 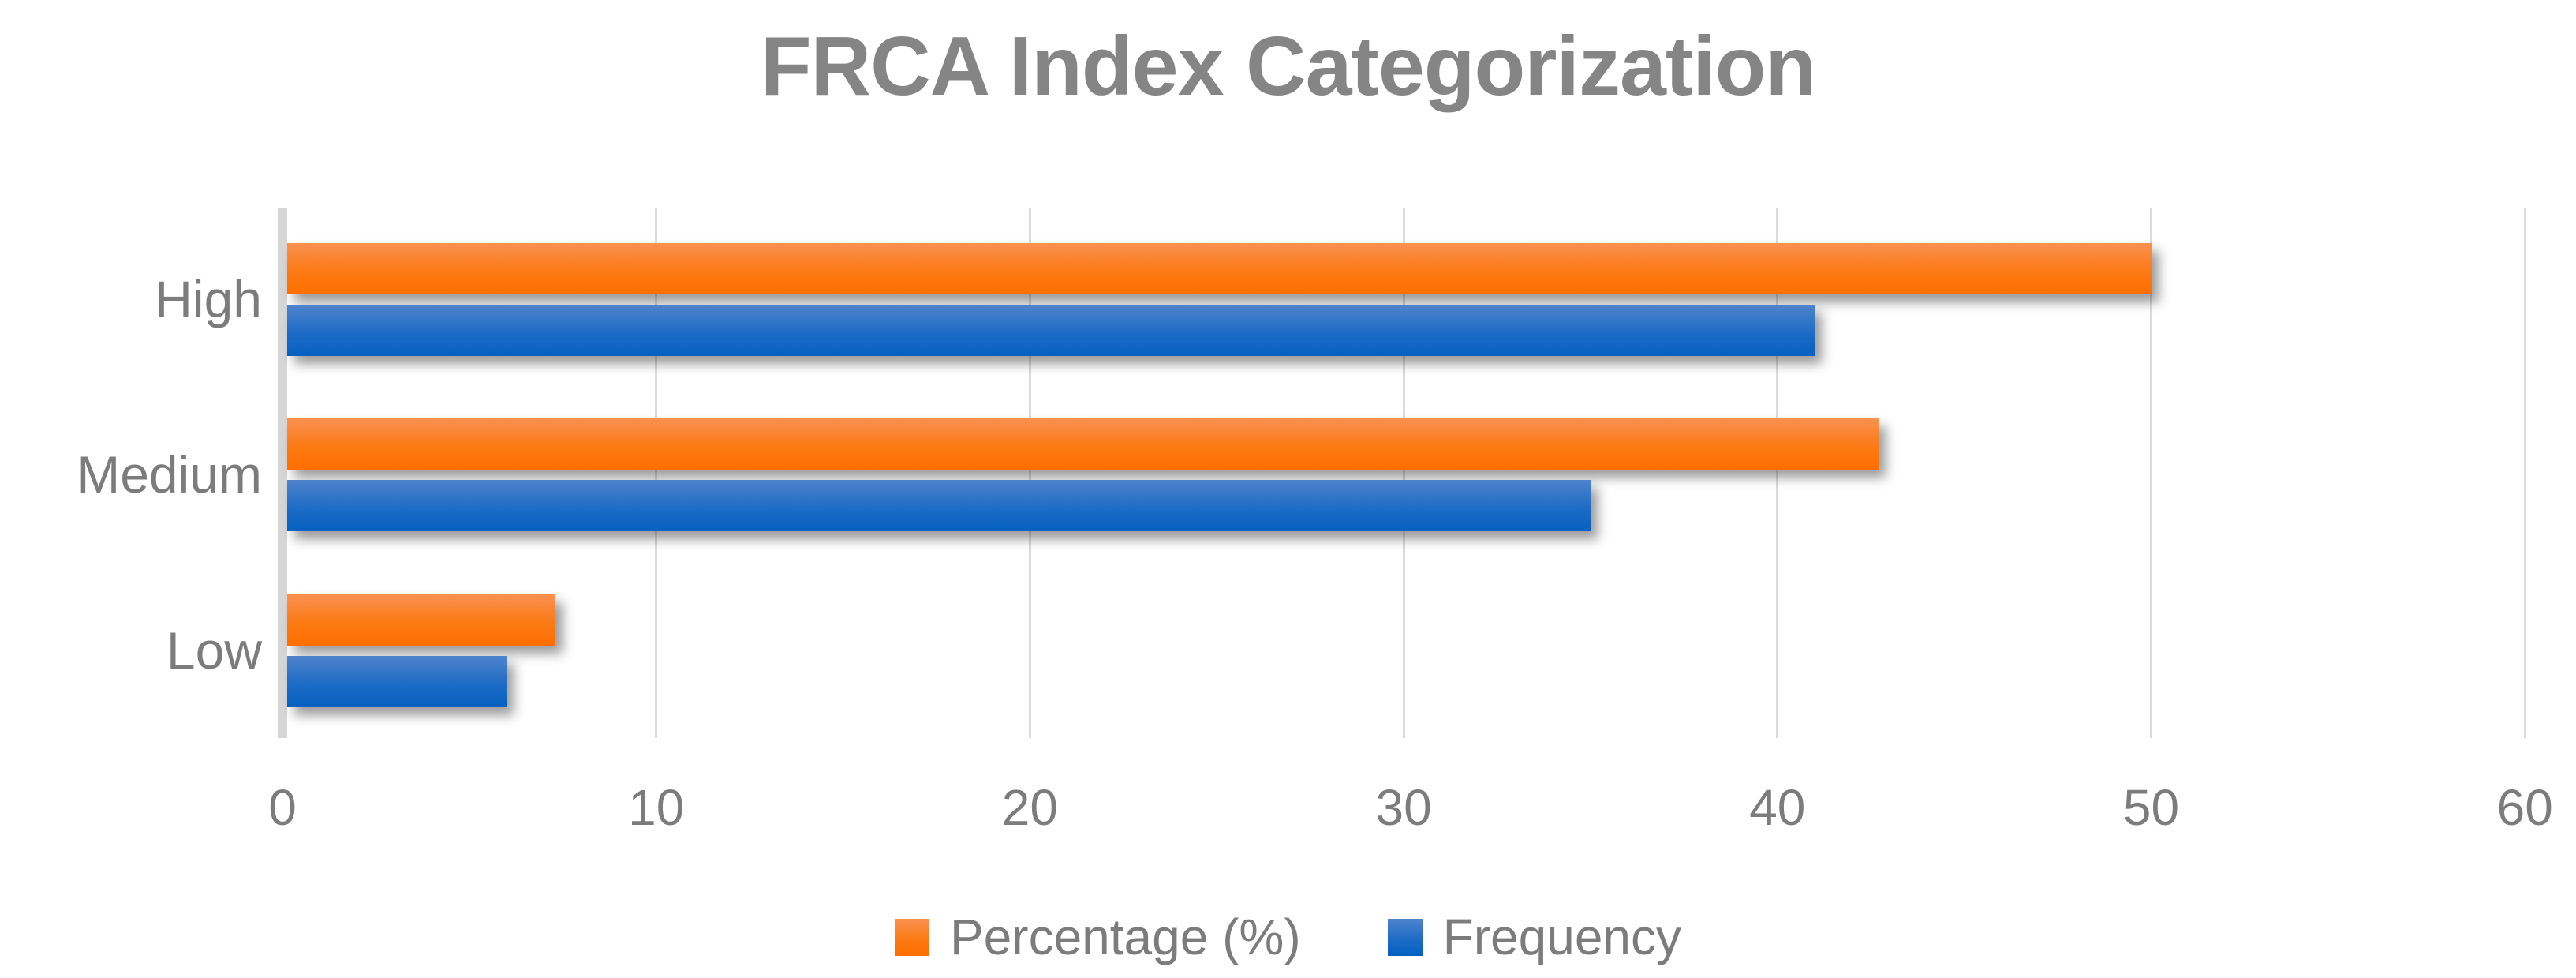 I want to click on legend-swatch-frequency-icon, so click(x=1405, y=937).